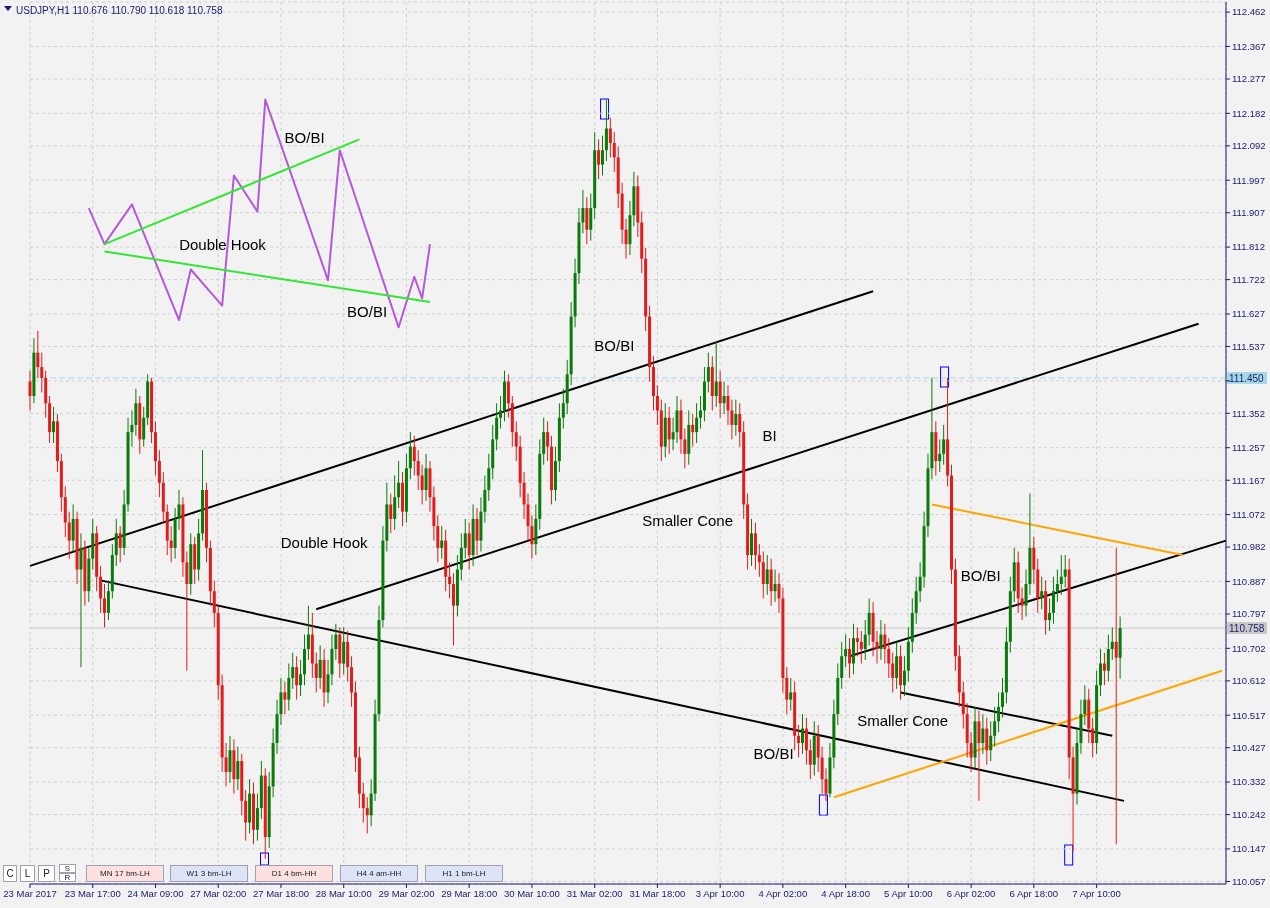 This screenshot has height=908, width=1270. I want to click on tab-button: H4 4 am-HH, so click(379, 873).